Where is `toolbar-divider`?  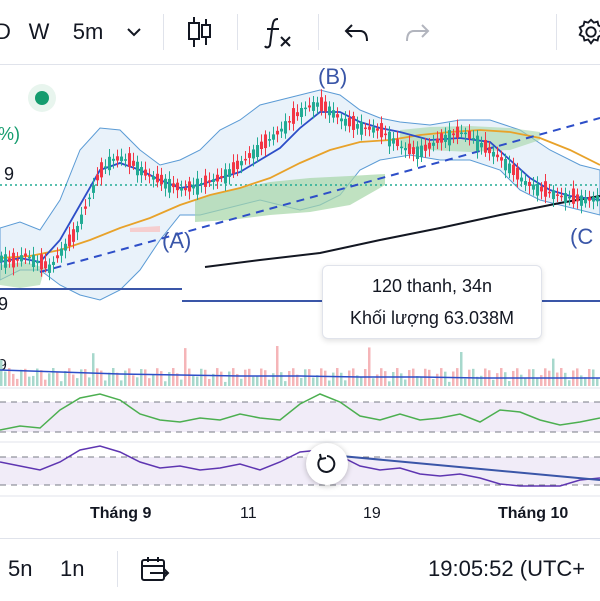 toolbar-divider is located at coordinates (556, 32).